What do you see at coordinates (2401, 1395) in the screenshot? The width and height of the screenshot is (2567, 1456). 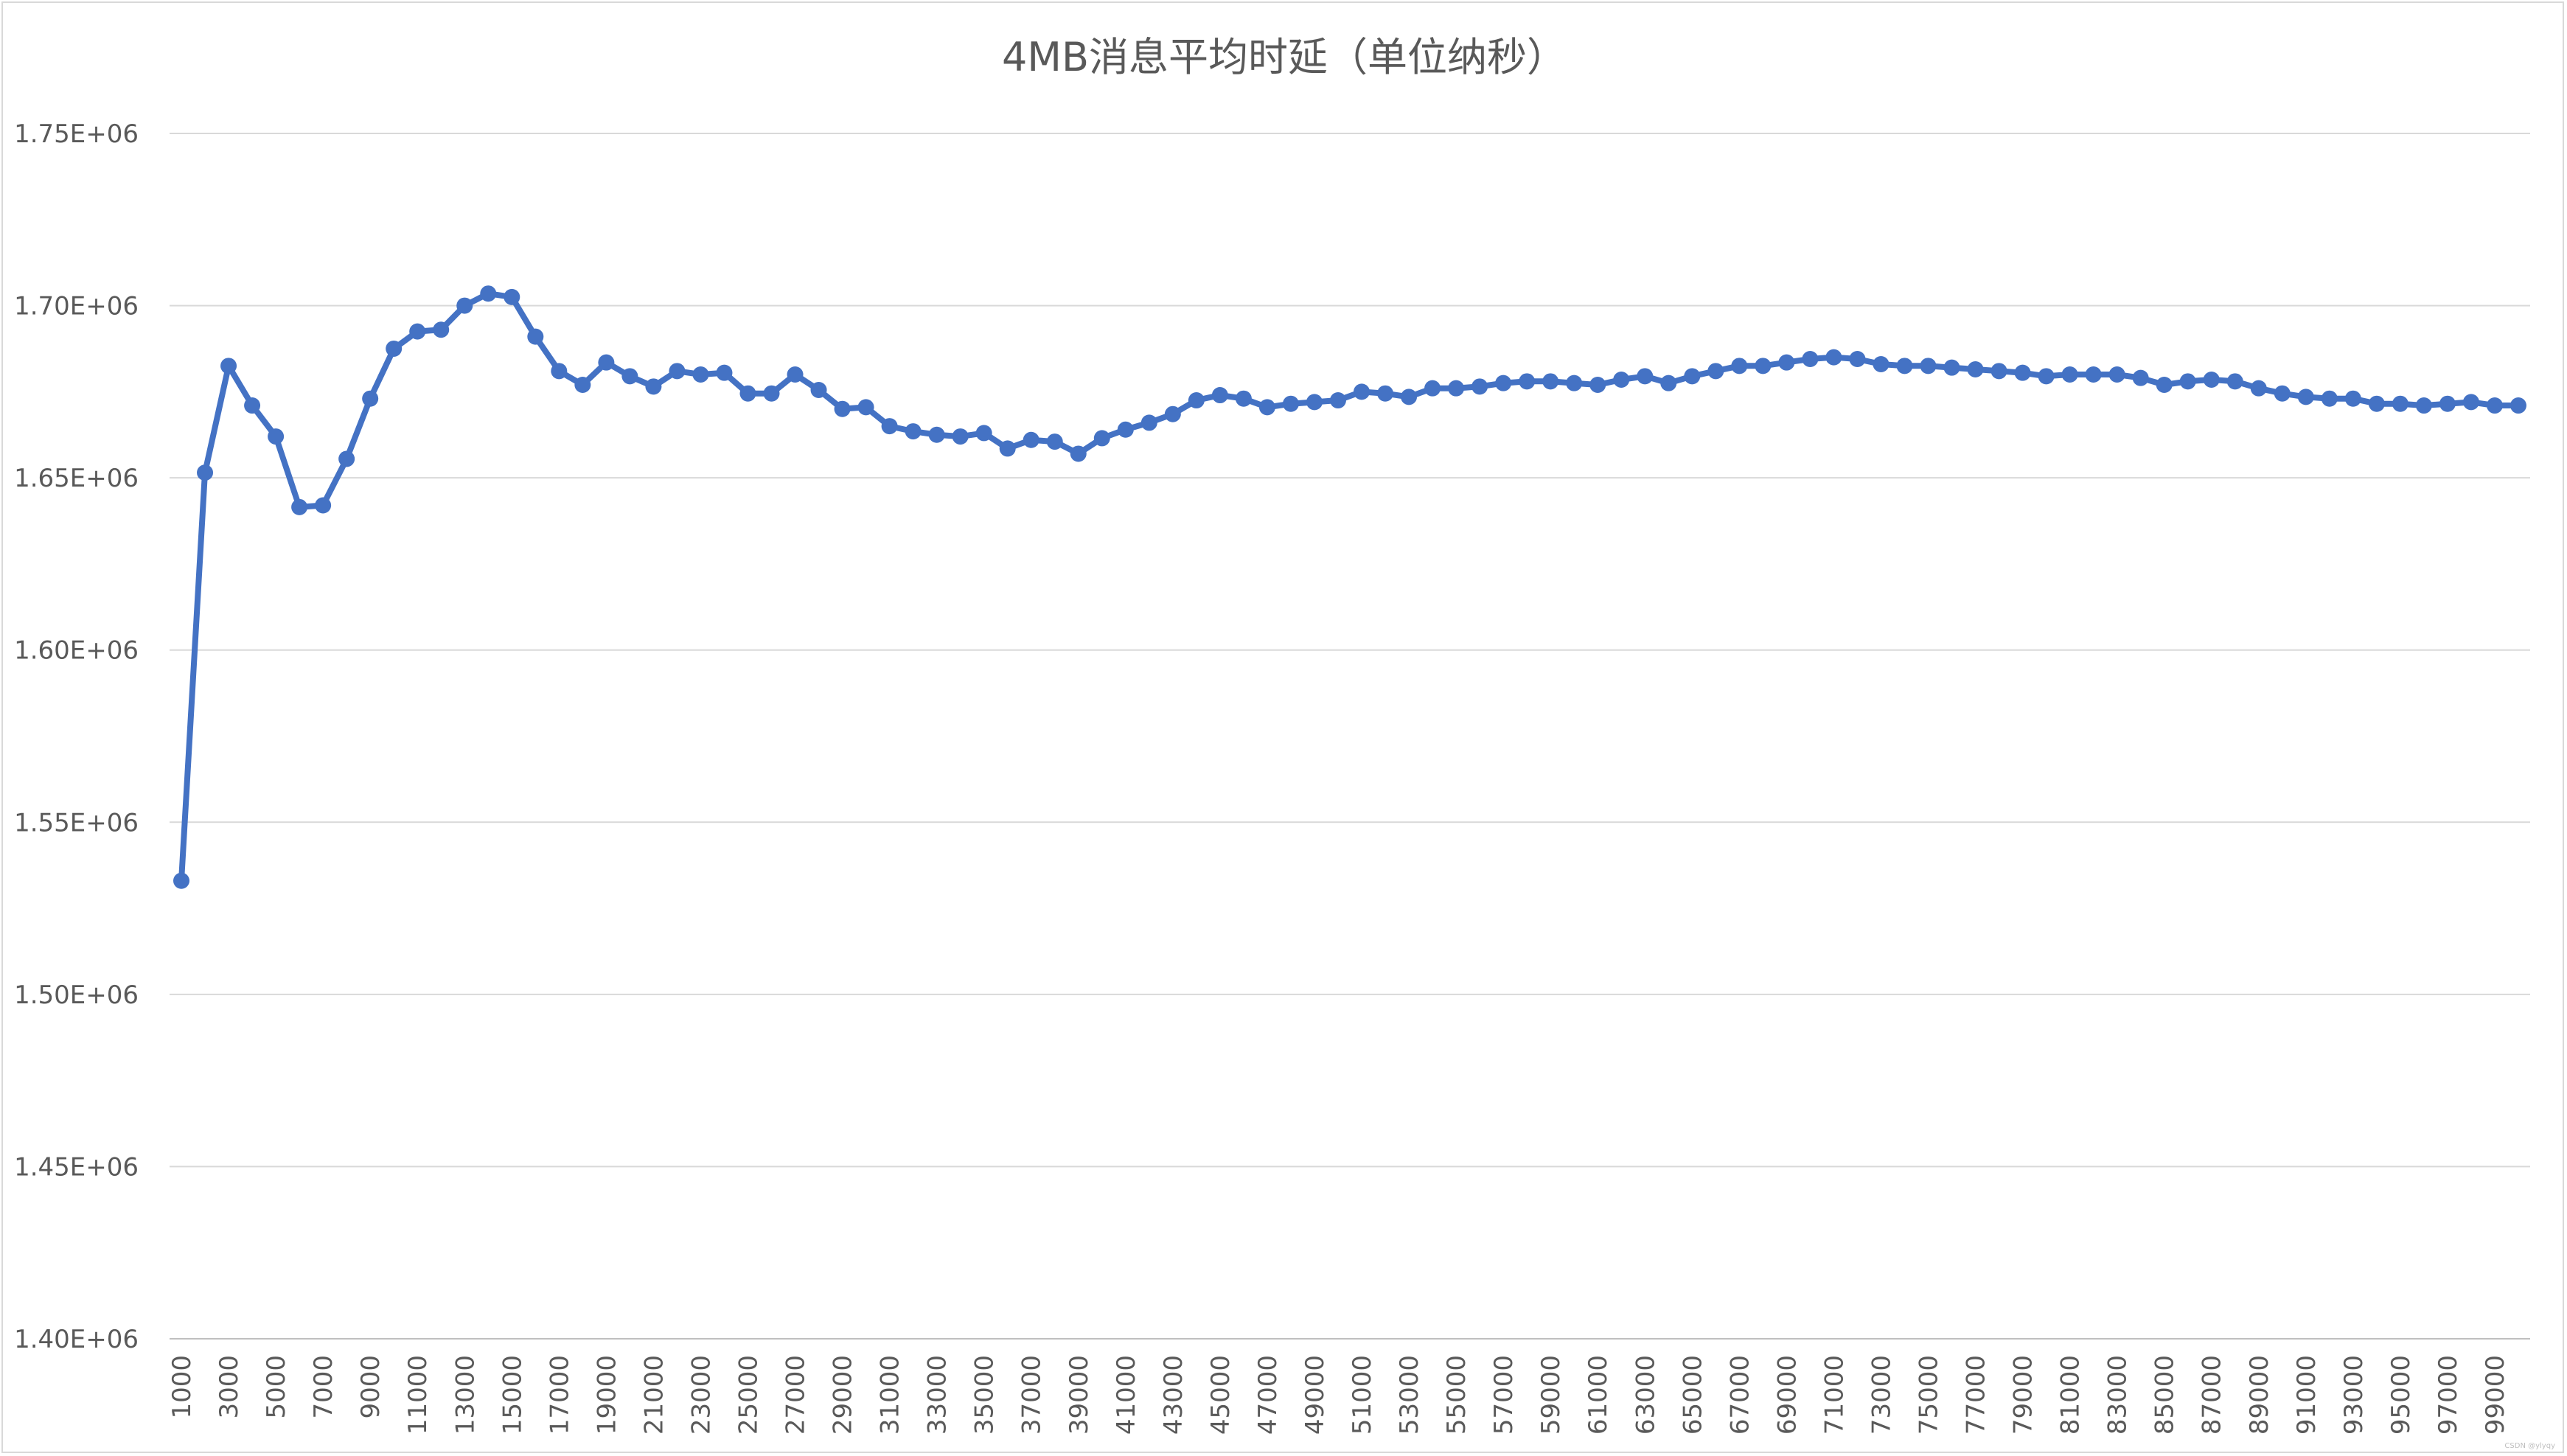 I see `x-tick-label: 95000` at bounding box center [2401, 1395].